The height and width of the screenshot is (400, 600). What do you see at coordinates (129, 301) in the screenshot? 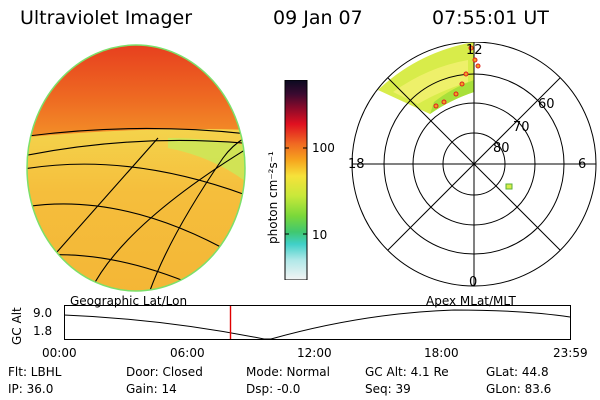
I see `geographic-coord-label: Geographic Lat/Lon` at bounding box center [129, 301].